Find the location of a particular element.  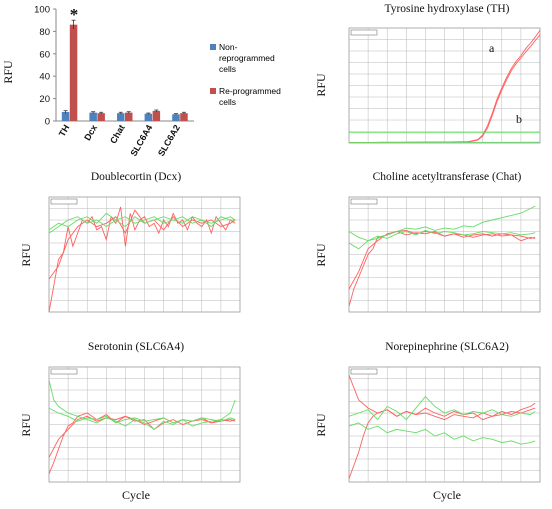

legend-label-reprogrammed: Re-programmed cells is located at coordinates (250, 96).